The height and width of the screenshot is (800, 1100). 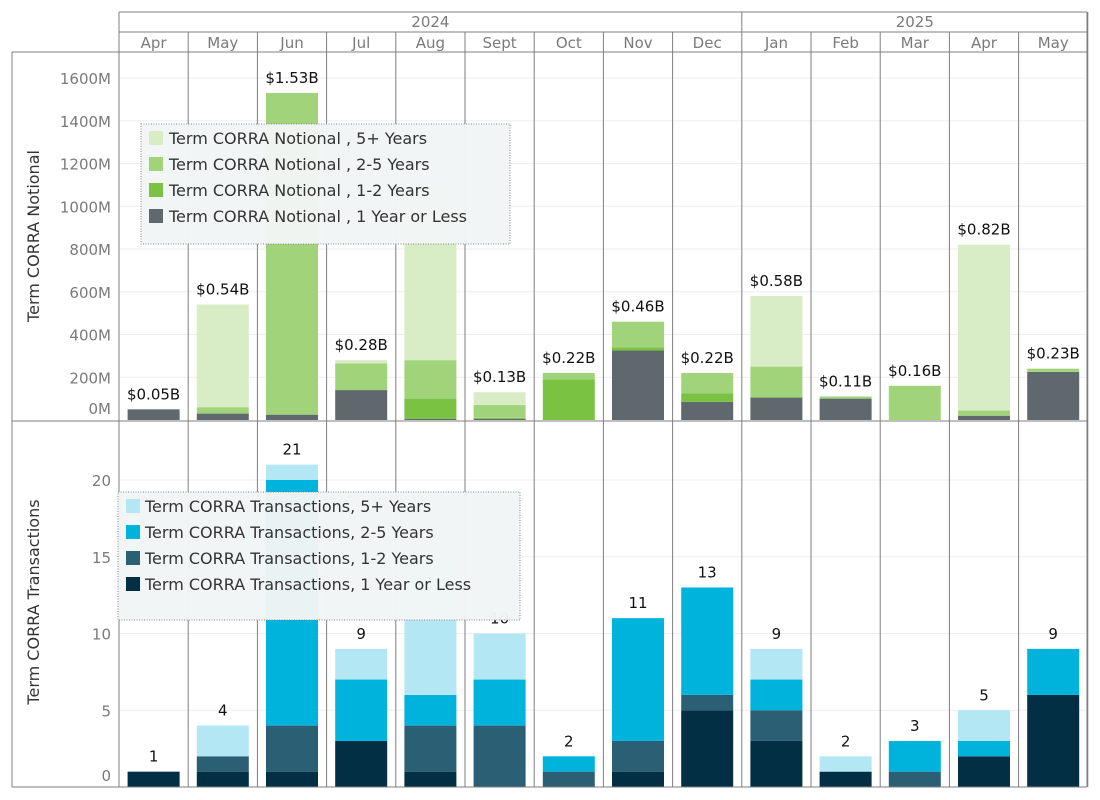 What do you see at coordinates (299, 164) in the screenshot?
I see `notional-legend-label: Term CORRA Notional , 2-5 Years` at bounding box center [299, 164].